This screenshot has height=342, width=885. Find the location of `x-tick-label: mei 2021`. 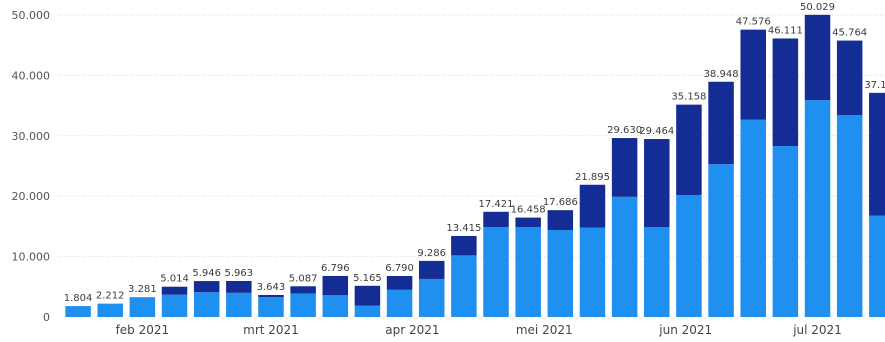

x-tick-label: mei 2021 is located at coordinates (544, 330).